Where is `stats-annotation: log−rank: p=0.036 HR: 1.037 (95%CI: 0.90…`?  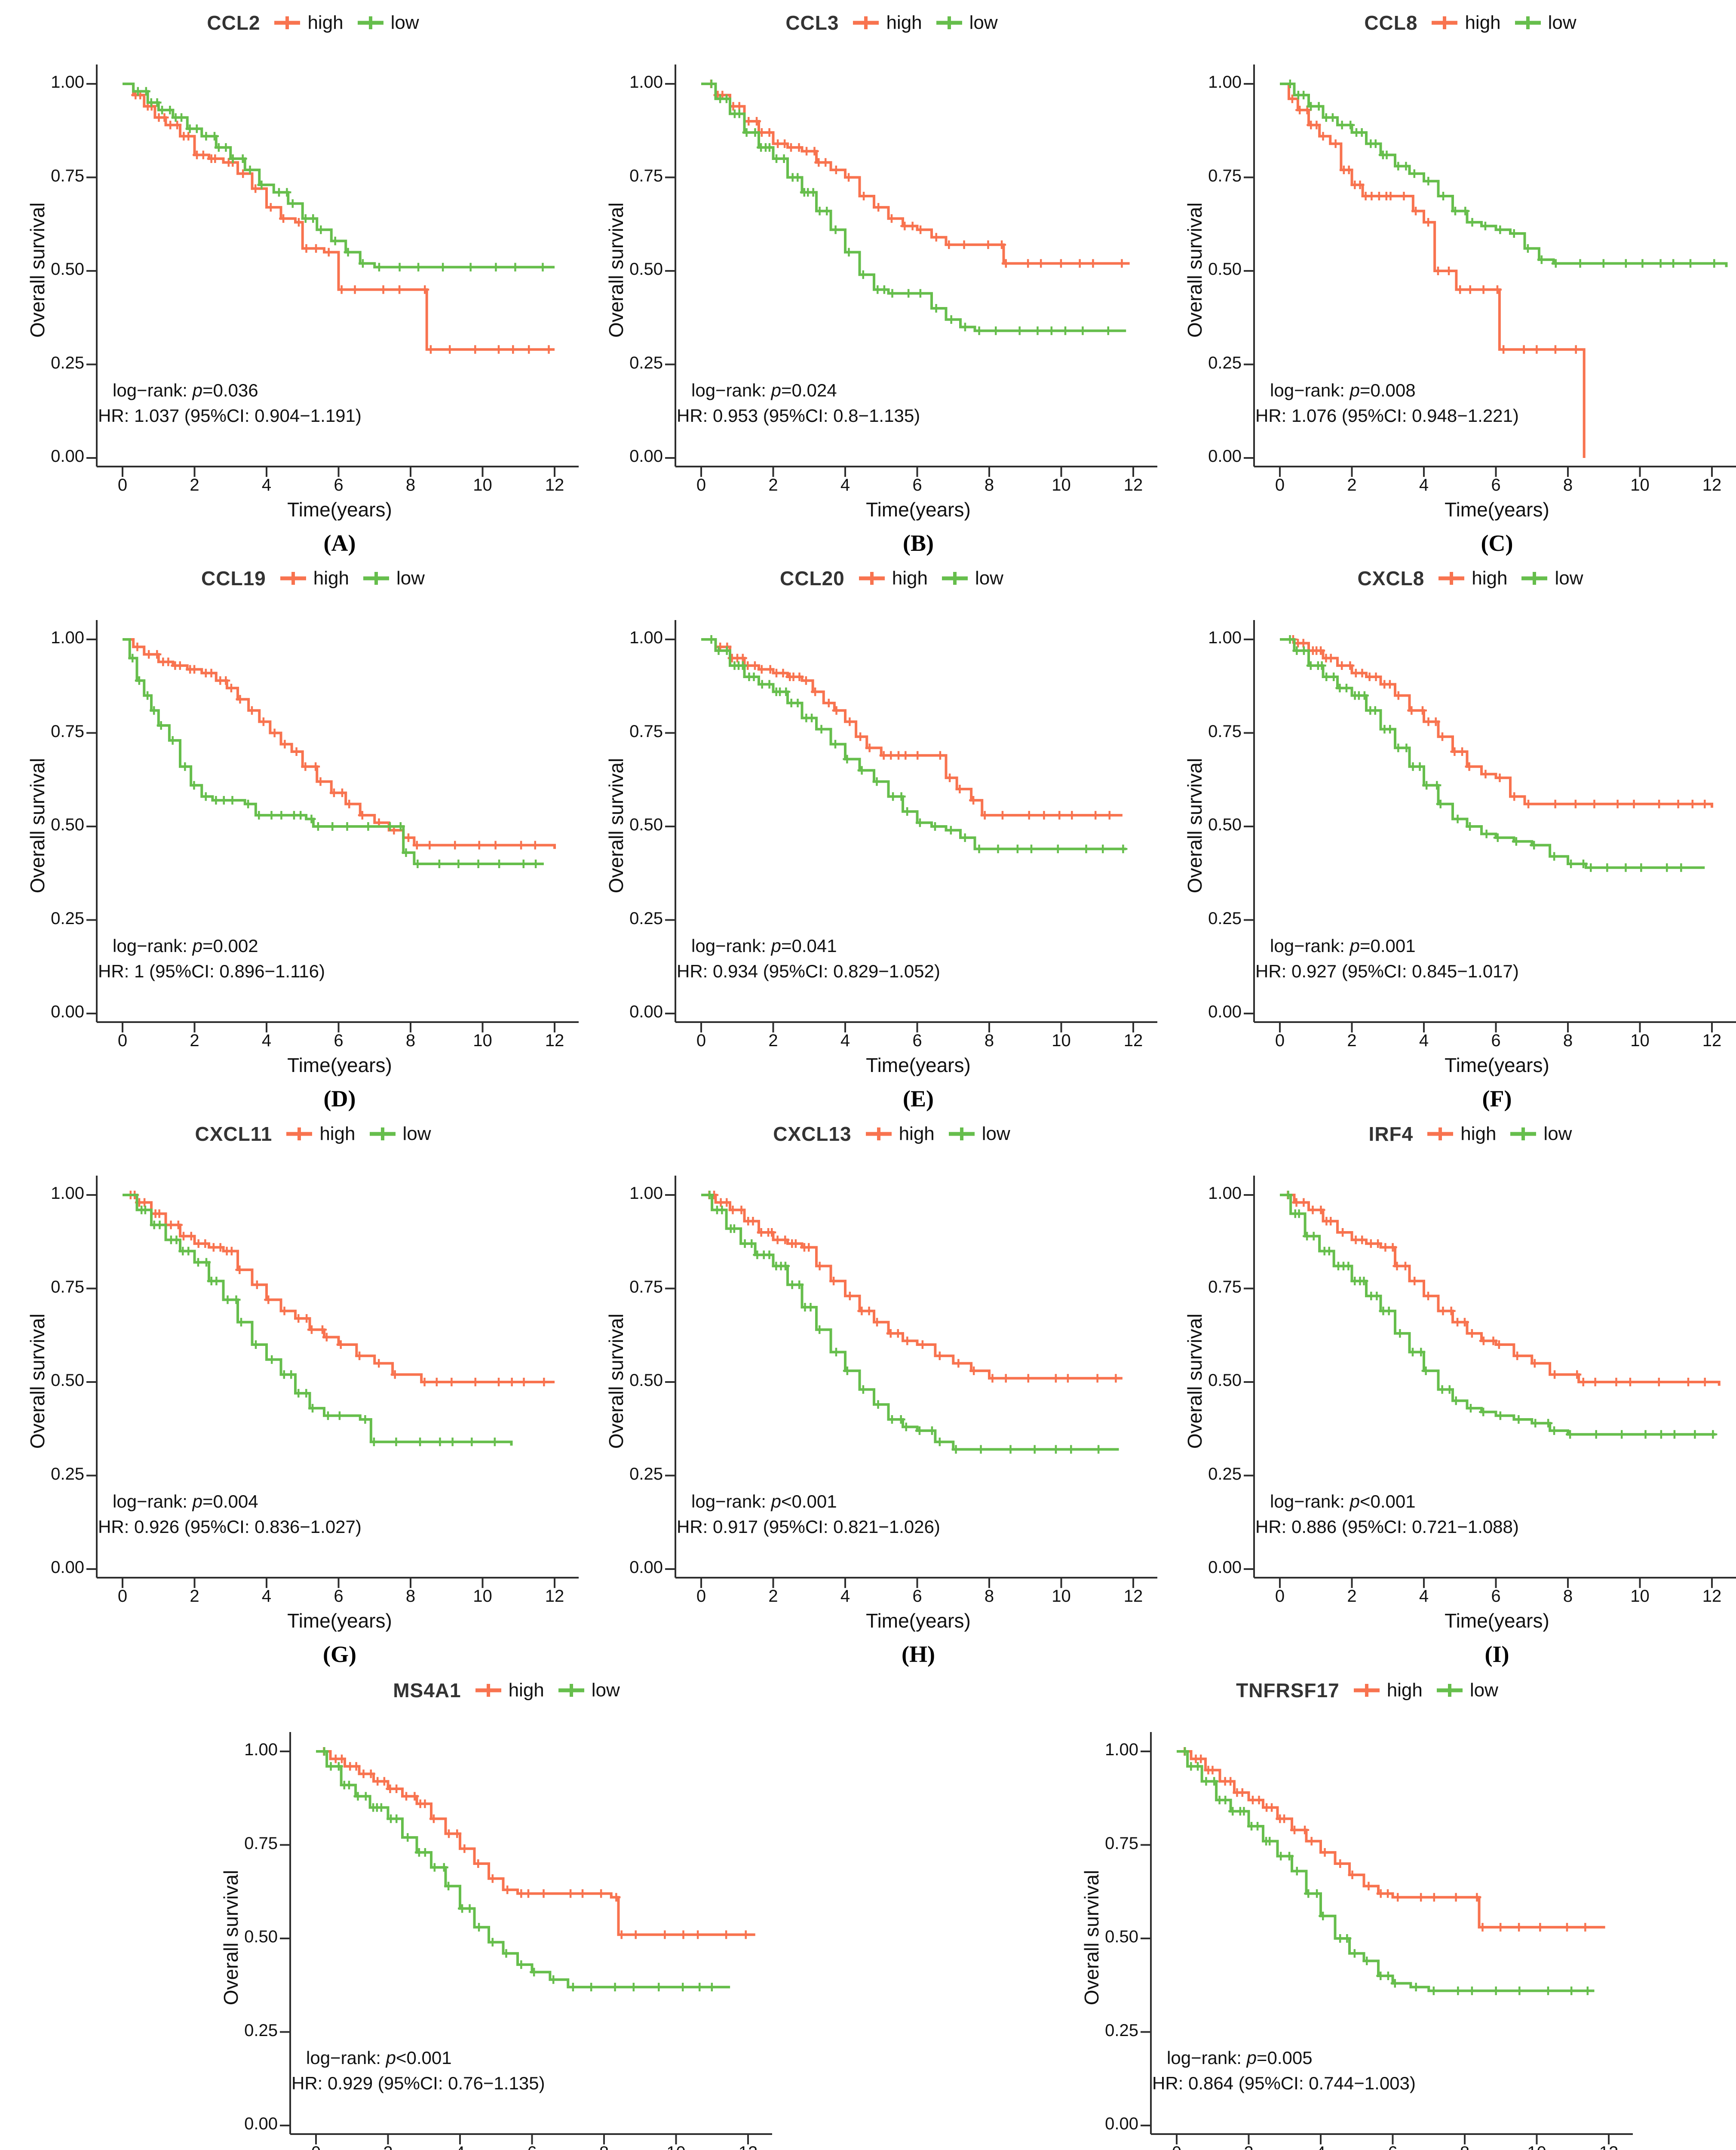 stats-annotation: log−rank: p=0.036 HR: 1.037 (95%CI: 0.90… is located at coordinates (230, 403).